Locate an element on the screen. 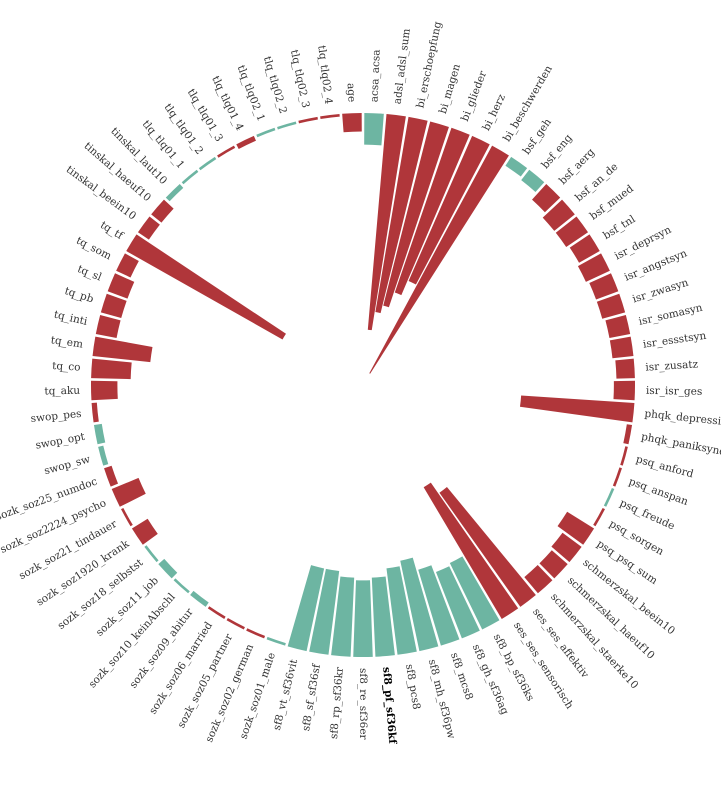 Image resolution: width=721 pixels, height=795 pixels. label-age: age is located at coordinates (351, 93).